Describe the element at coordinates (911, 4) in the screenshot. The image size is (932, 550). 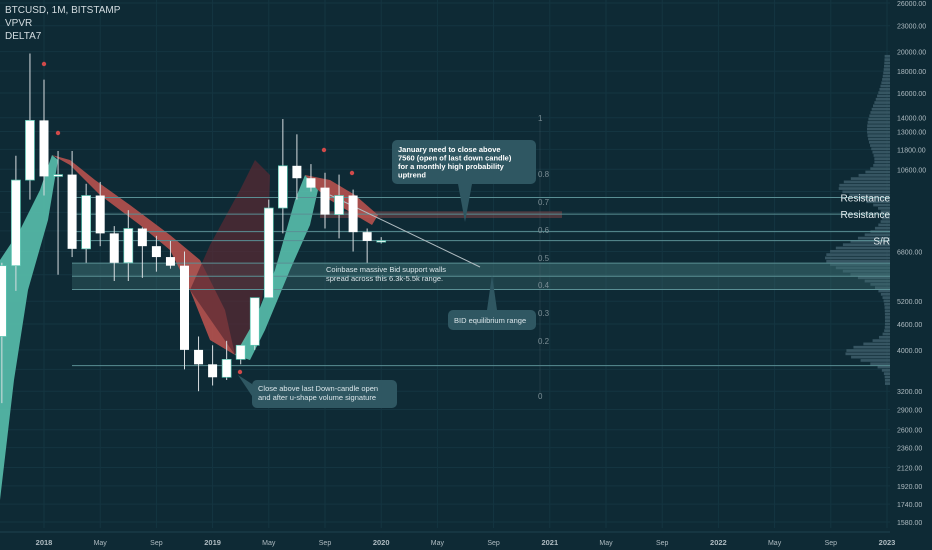
I see `price-tick-label: 26000.00` at that location.